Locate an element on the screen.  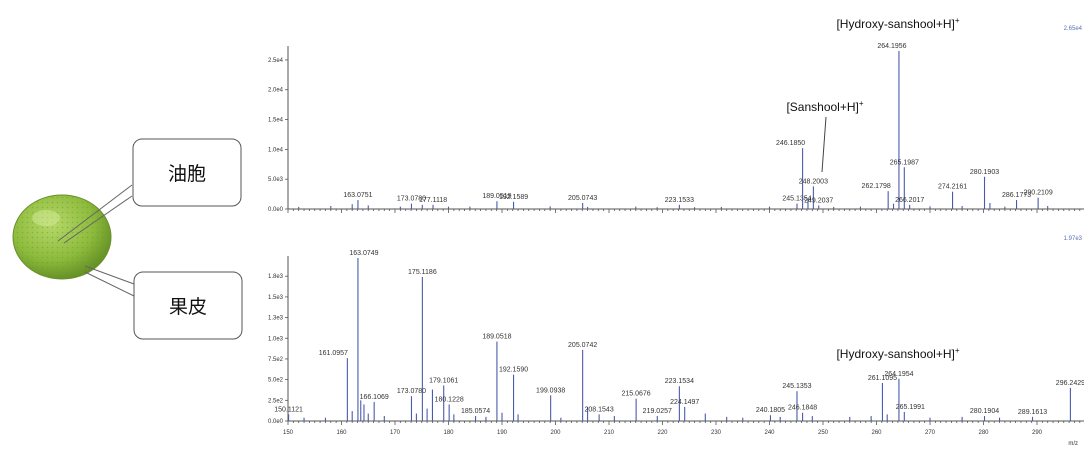
peak-label: 262.1798 is located at coordinates (876, 186).